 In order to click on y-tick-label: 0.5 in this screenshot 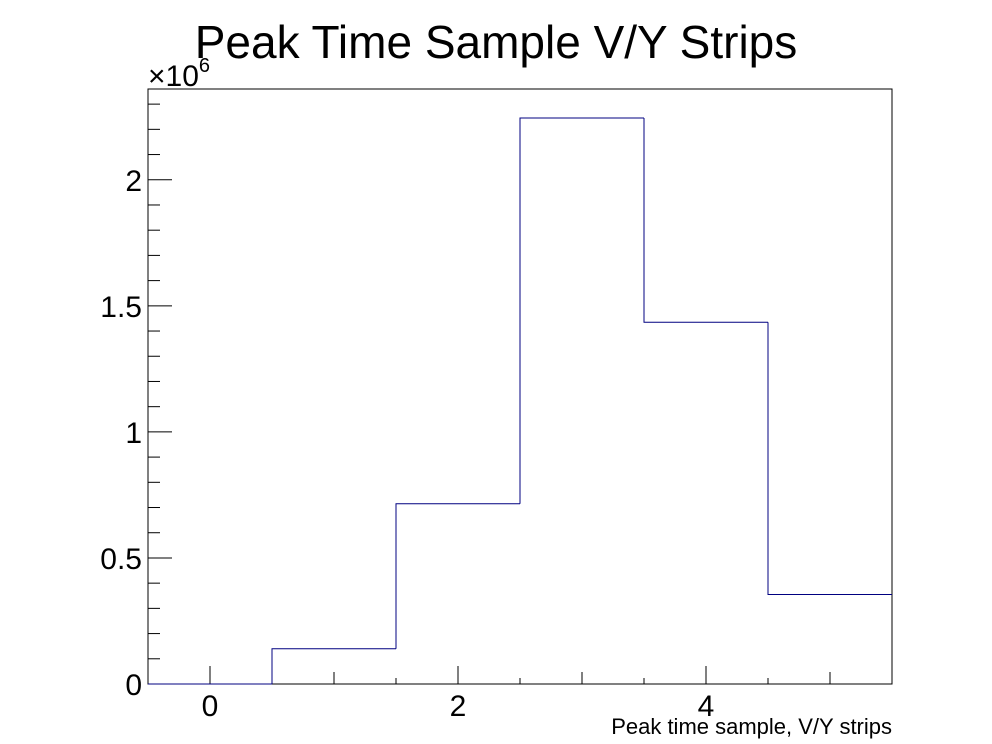, I will do `click(121, 559)`.